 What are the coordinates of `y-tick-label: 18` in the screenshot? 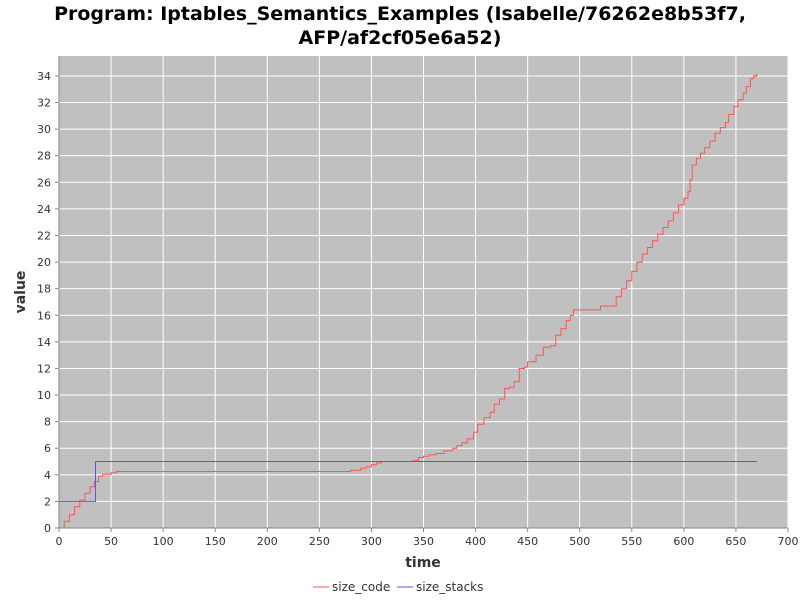 It's located at (44, 289).